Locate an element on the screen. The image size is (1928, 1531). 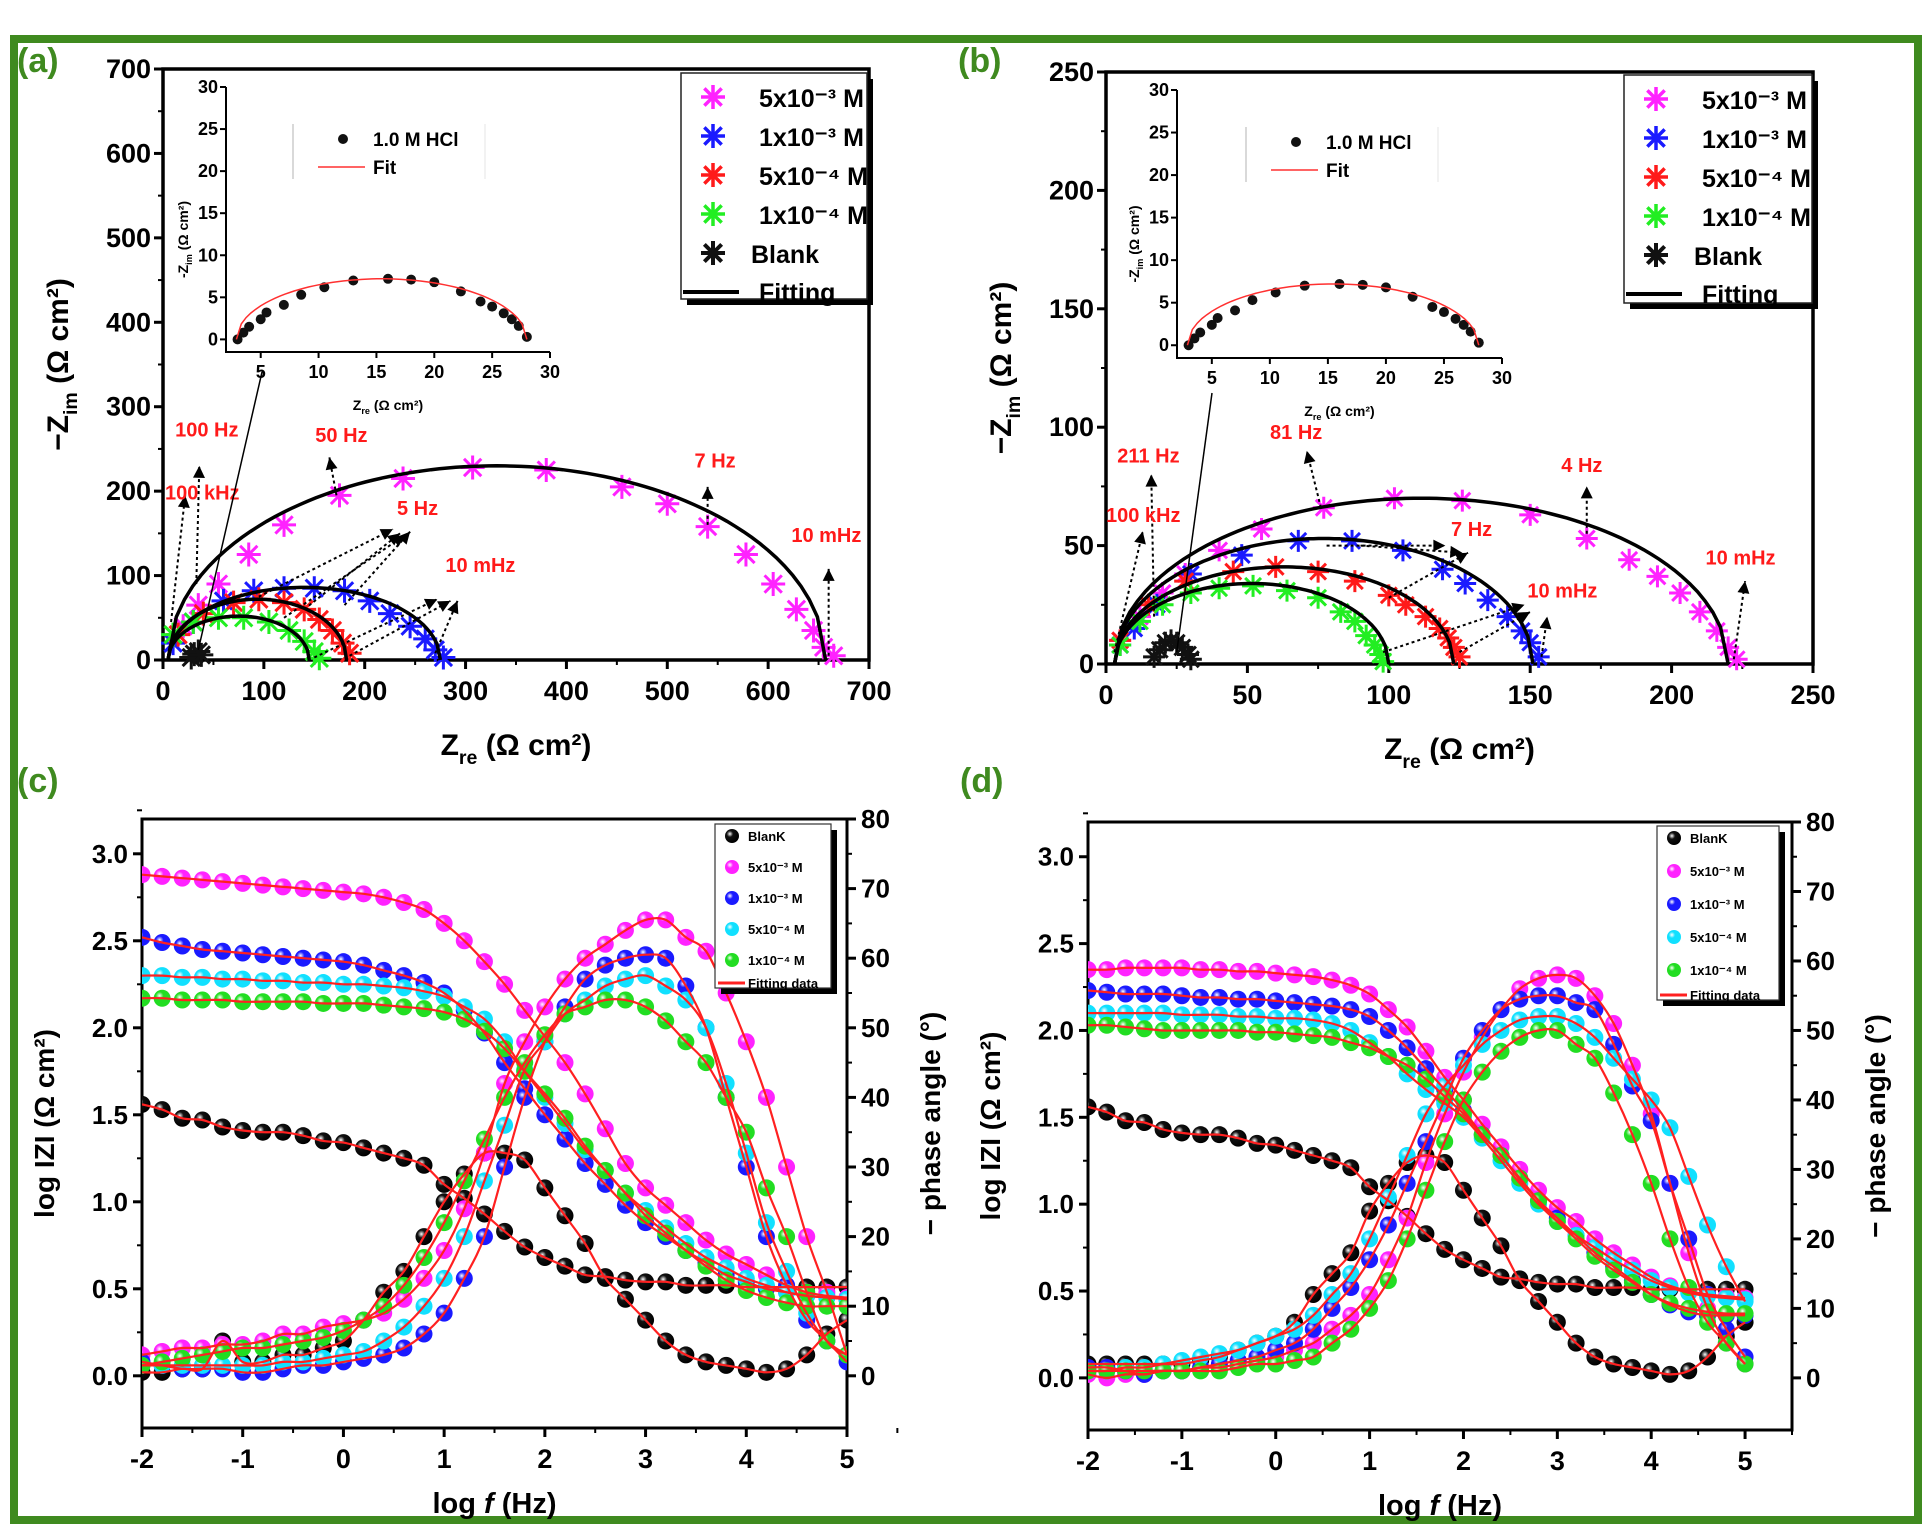
frequency-annotation: 7 Hz is located at coordinates (1471, 530).